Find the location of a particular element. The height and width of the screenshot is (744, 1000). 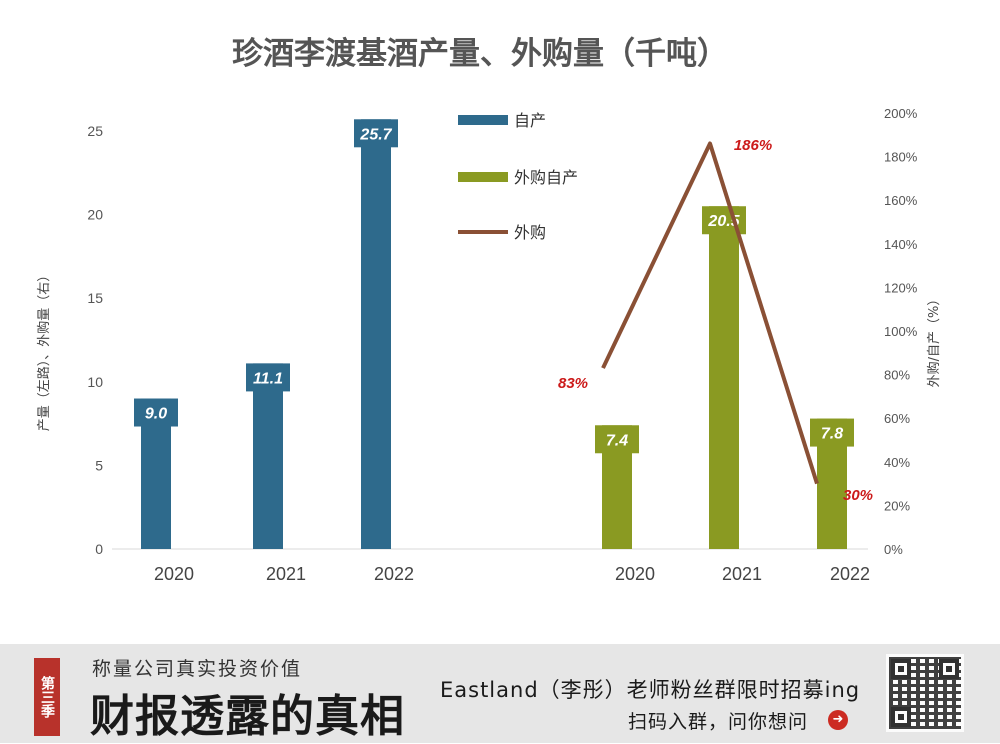

bar-self-2022 is located at coordinates (376, 334).